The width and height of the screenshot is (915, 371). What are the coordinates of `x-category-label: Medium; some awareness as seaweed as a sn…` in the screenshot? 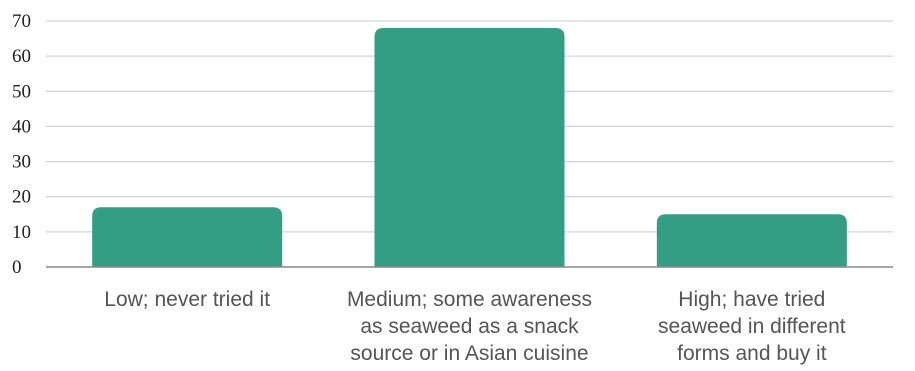 It's located at (470, 326).